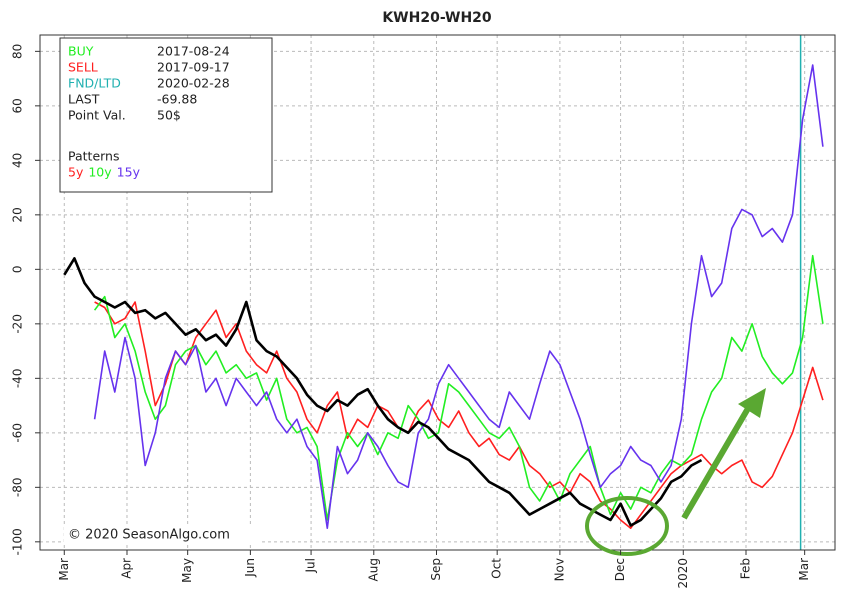 Image resolution: width=848 pixels, height=605 pixels. What do you see at coordinates (752, 403) in the screenshot?
I see `arrow-head` at bounding box center [752, 403].